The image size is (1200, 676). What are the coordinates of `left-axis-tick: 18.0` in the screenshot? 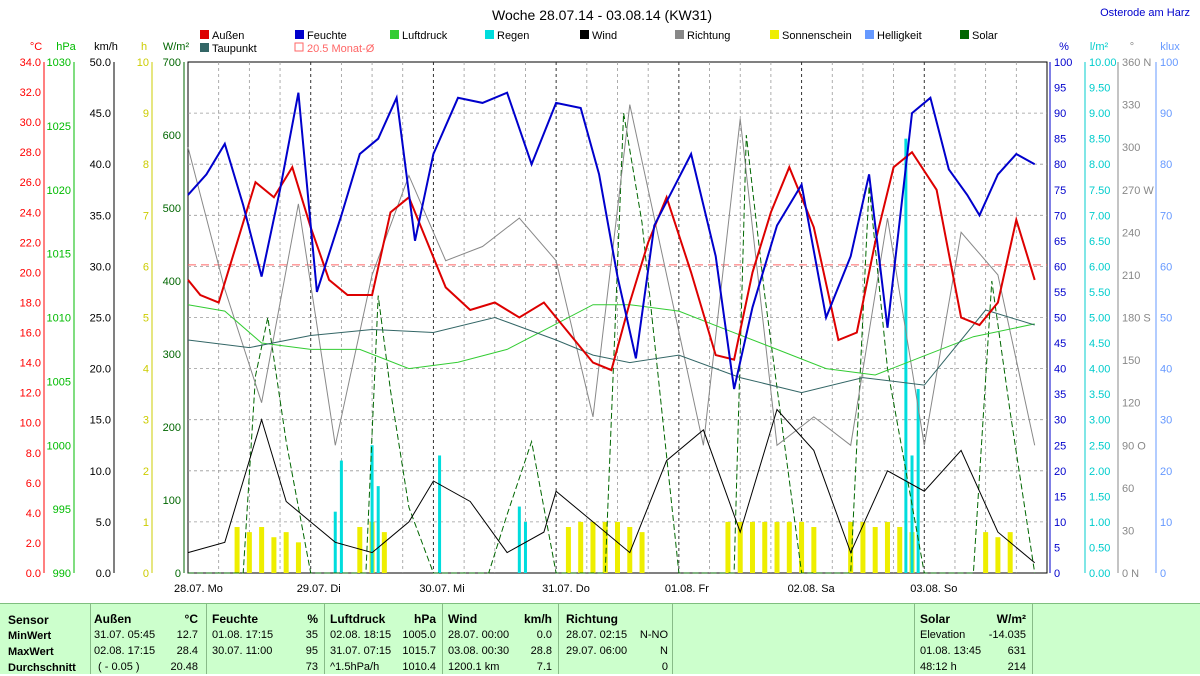 It's located at (30, 303).